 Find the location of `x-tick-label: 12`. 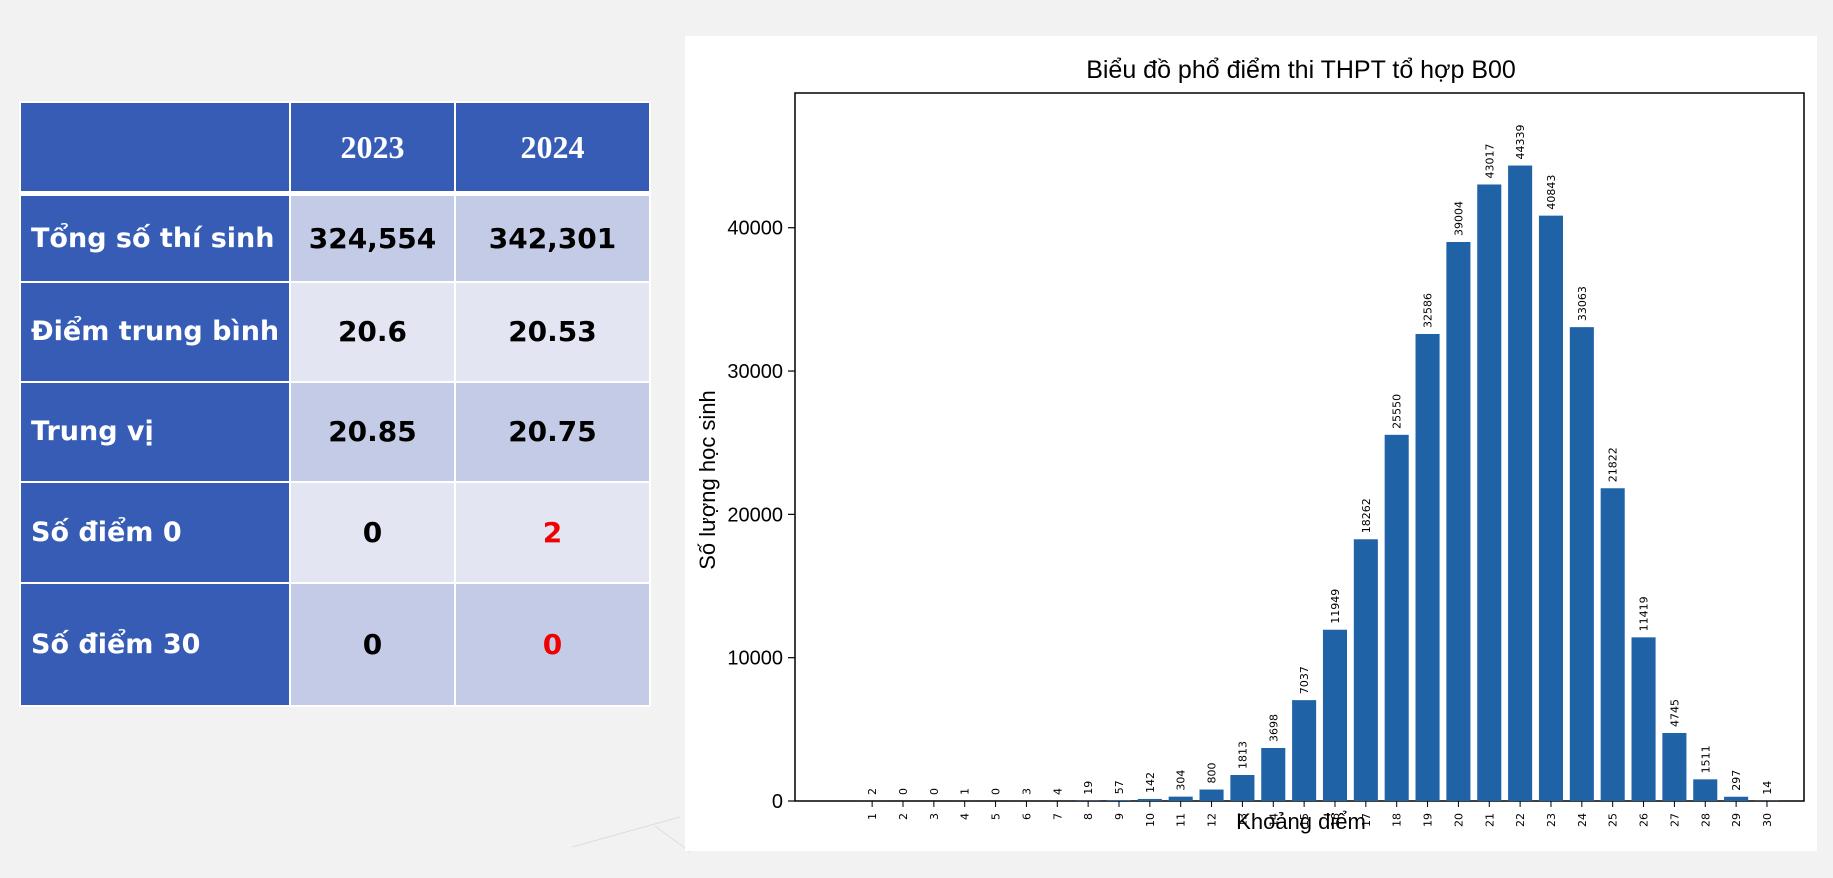

x-tick-label: 12 is located at coordinates (1212, 820).